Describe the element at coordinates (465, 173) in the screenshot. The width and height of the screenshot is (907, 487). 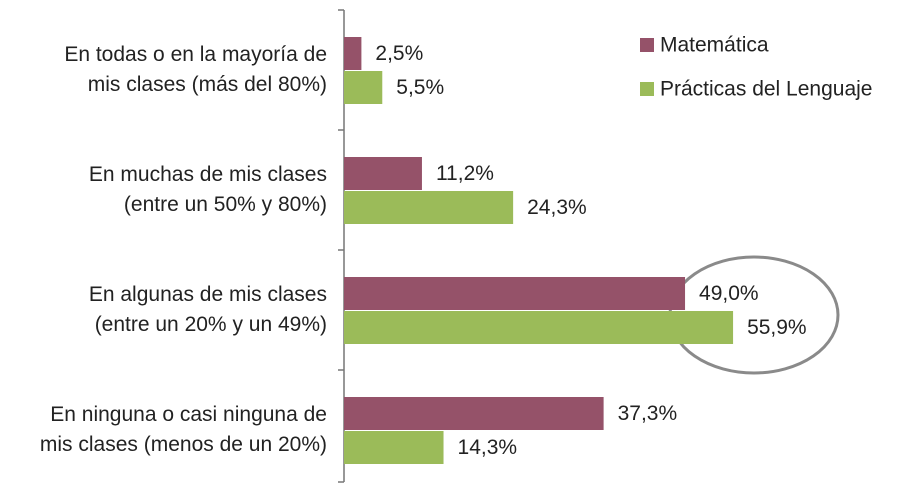
I see `value-label: 11,2%` at that location.